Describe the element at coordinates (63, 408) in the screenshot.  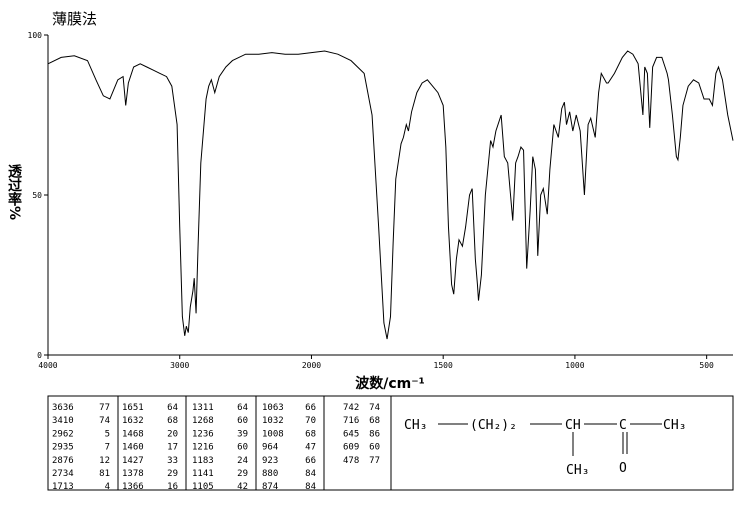
I see `peak-wavenumber: 3636` at that location.